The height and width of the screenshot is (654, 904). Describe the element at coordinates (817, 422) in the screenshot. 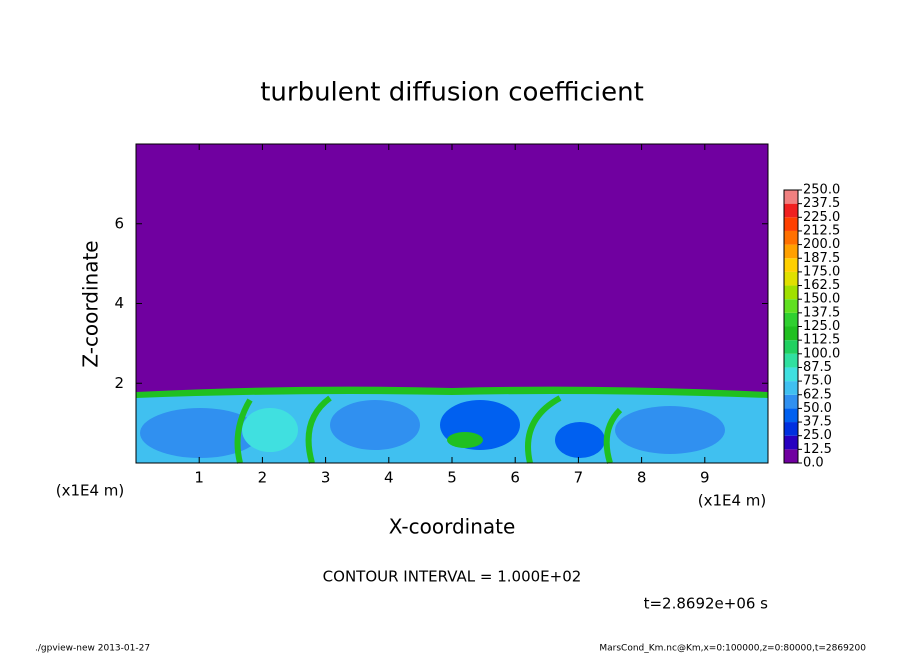

I see `colorbar-label: 37.5` at that location.